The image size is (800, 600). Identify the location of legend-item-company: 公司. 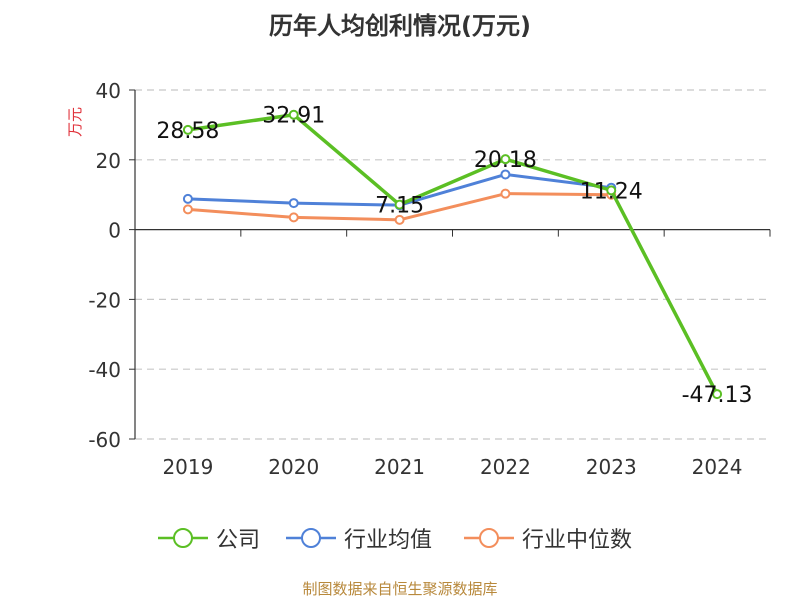
(209, 538).